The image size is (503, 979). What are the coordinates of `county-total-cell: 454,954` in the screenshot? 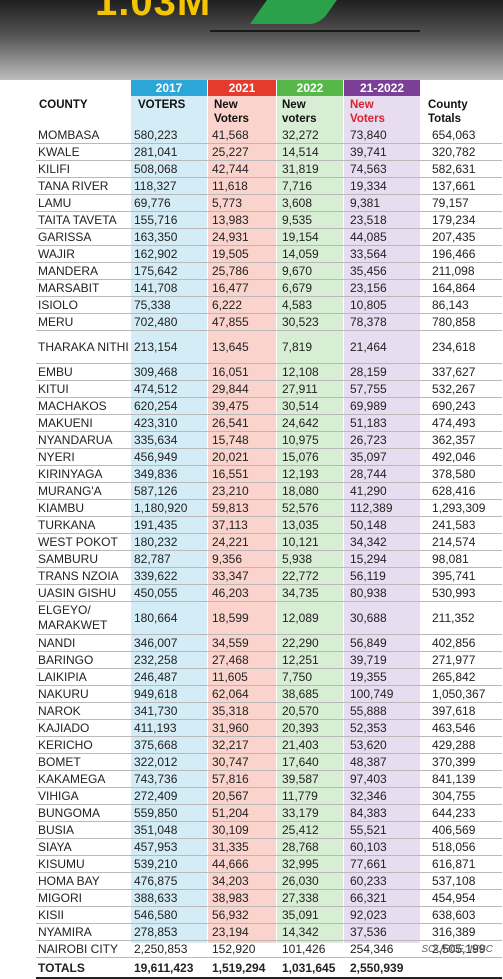 It's located at (463, 898).